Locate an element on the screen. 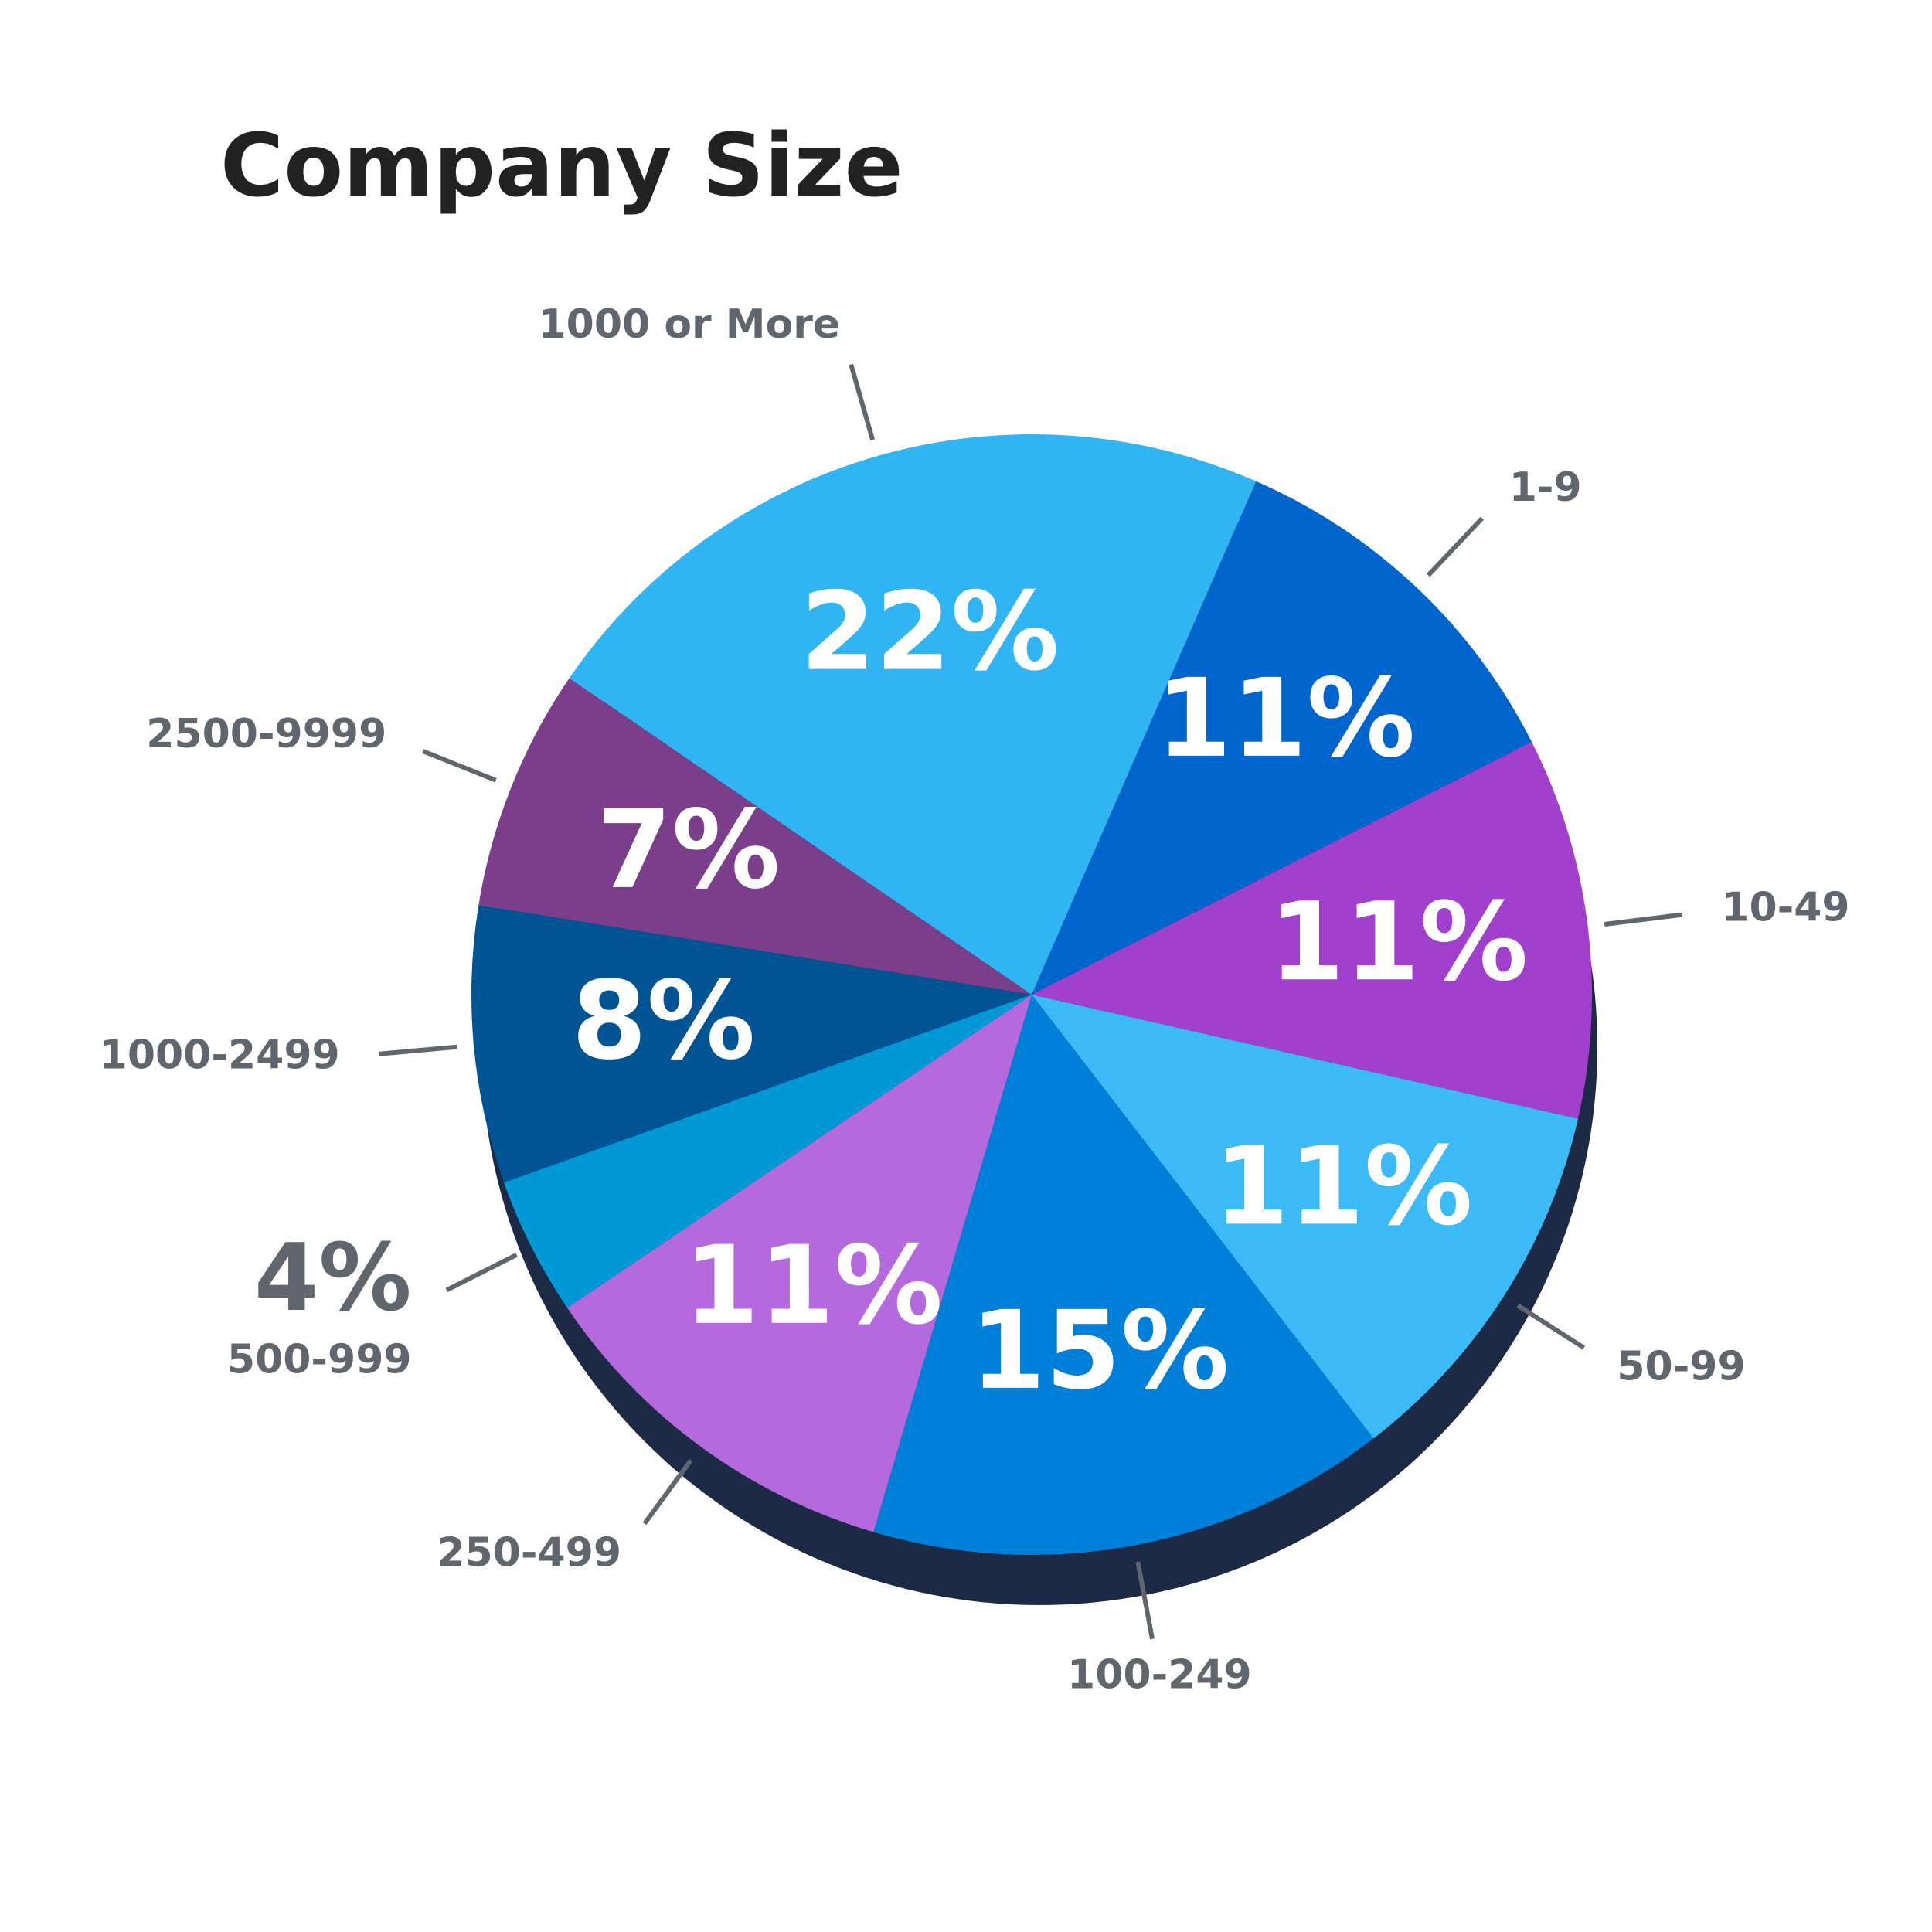  category-label: 100-249 is located at coordinates (1159, 1675).